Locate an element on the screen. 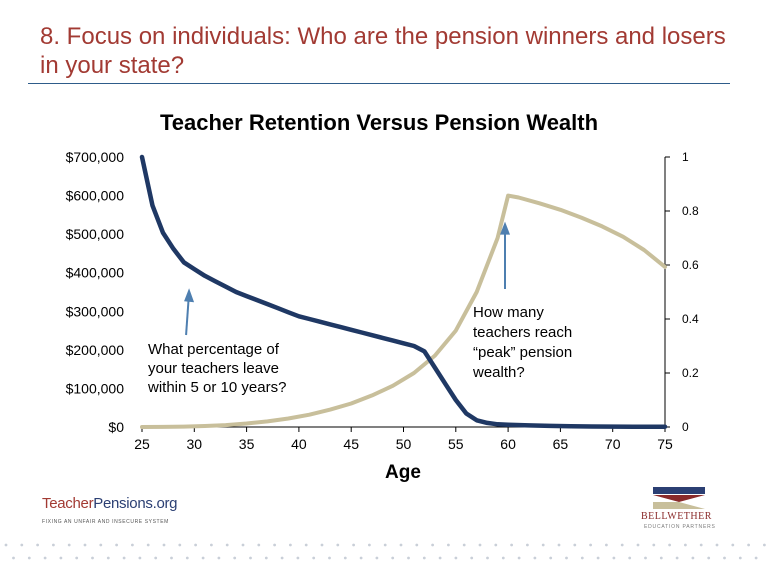  x-tick-label: 45 is located at coordinates (351, 444).